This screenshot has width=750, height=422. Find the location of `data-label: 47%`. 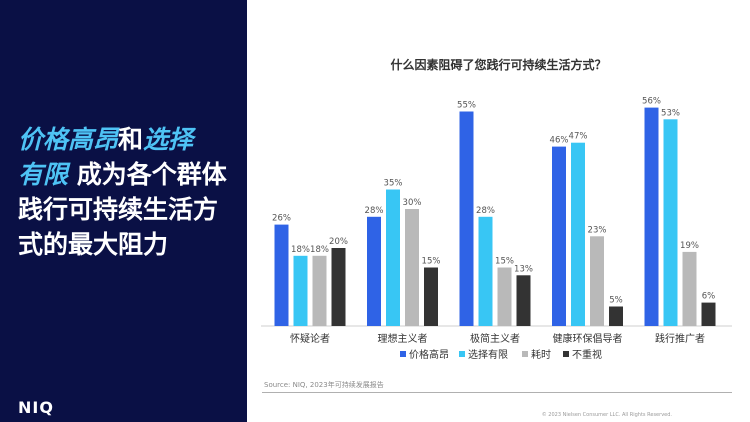

data-label: 47% is located at coordinates (578, 137).